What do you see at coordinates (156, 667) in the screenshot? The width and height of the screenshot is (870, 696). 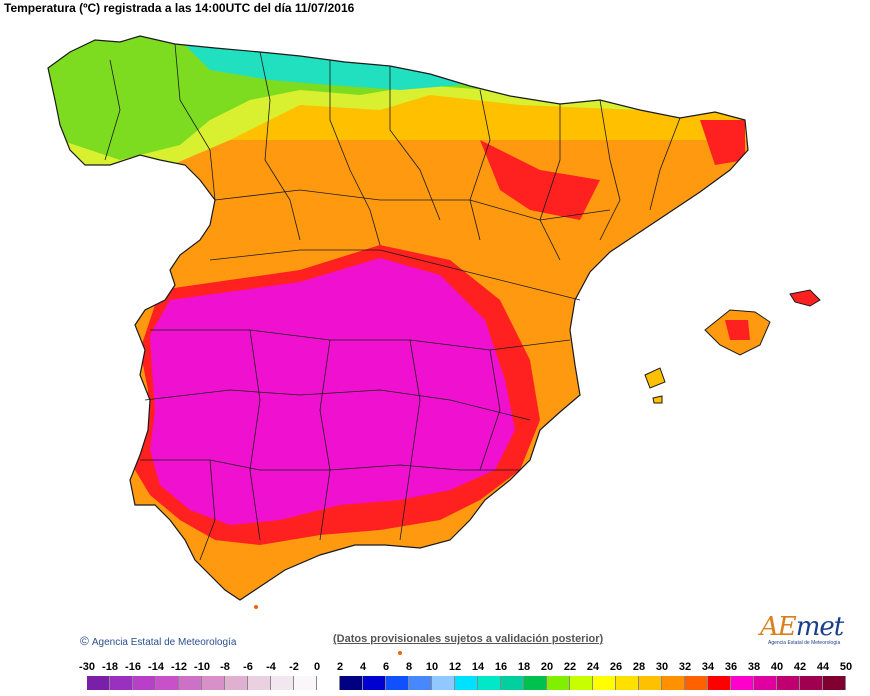 I see `legend-tick-label: -14` at bounding box center [156, 667].